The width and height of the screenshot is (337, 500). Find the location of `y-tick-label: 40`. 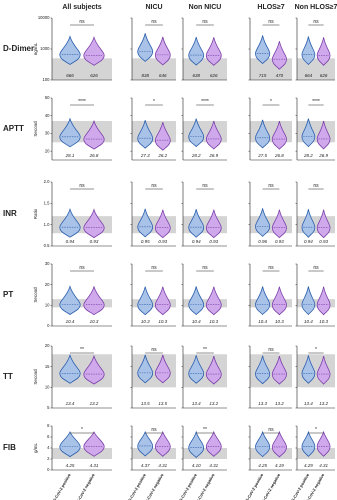

y-tick-label: 40 is located at coordinates (47, 115).